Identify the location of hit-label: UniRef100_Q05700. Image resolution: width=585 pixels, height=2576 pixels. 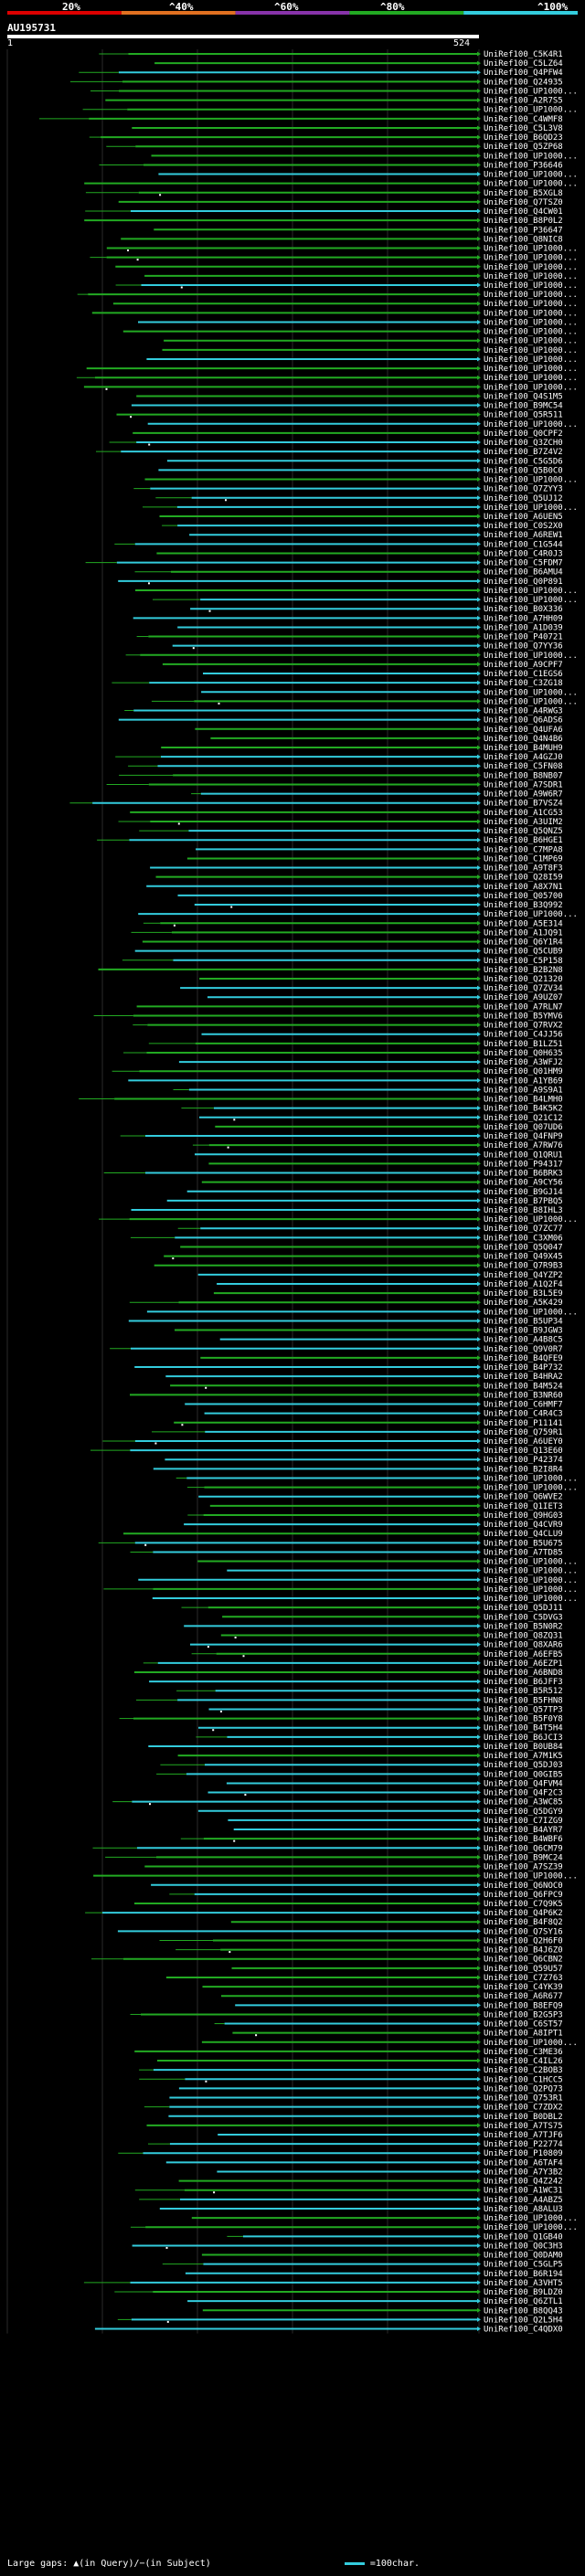
(523, 896).